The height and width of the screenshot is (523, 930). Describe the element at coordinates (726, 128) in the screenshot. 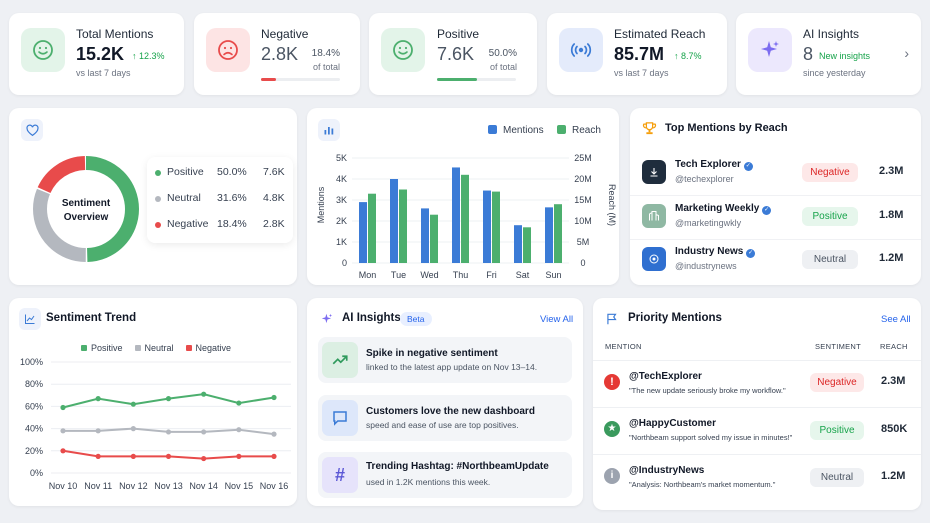

I see `top-mentions-title: Top Mentions by Reach` at that location.